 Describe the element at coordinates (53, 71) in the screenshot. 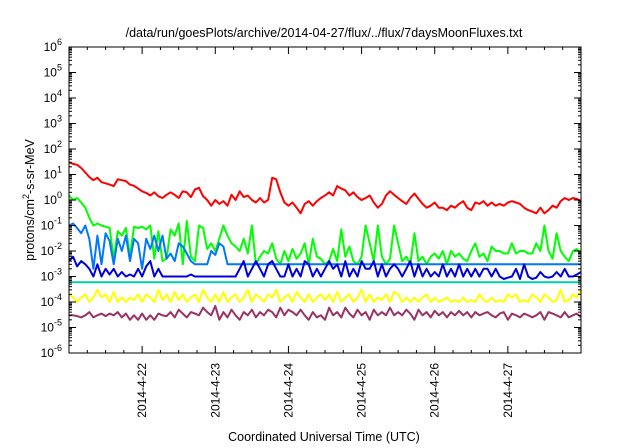

I see `y-tick-label: 10⁵` at that location.